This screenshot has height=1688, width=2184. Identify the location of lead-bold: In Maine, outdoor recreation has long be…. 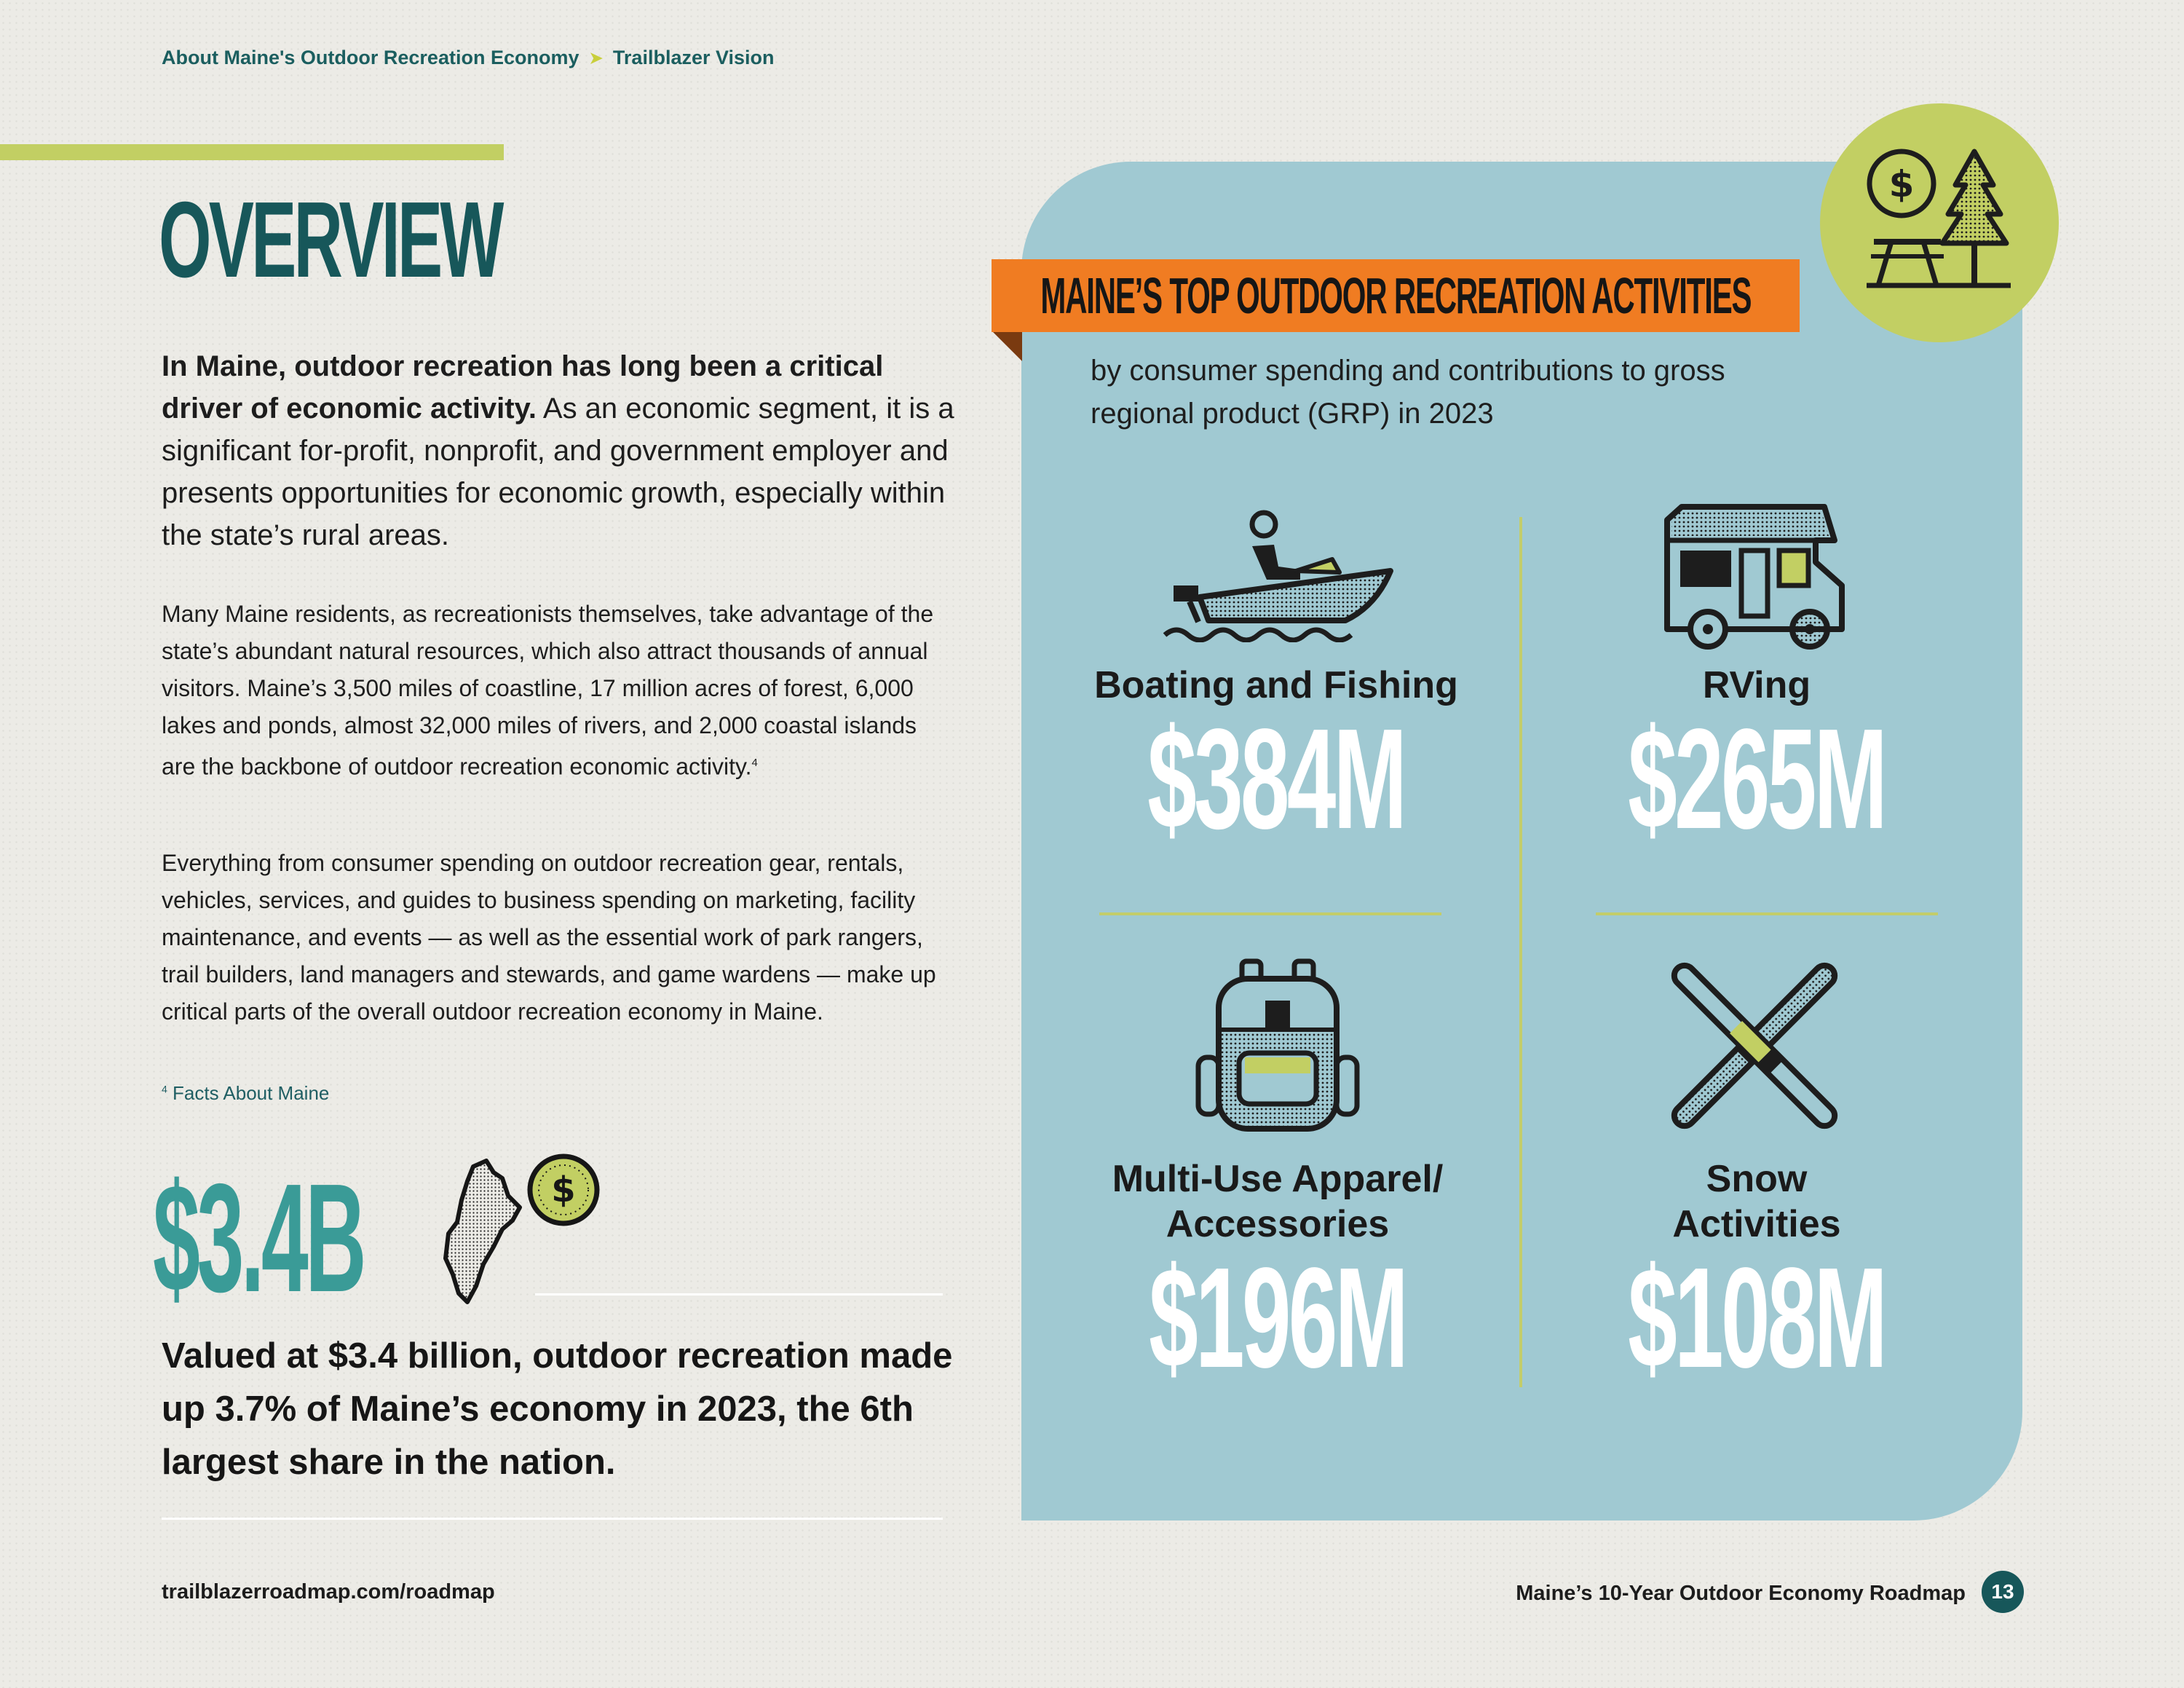
(523, 387).